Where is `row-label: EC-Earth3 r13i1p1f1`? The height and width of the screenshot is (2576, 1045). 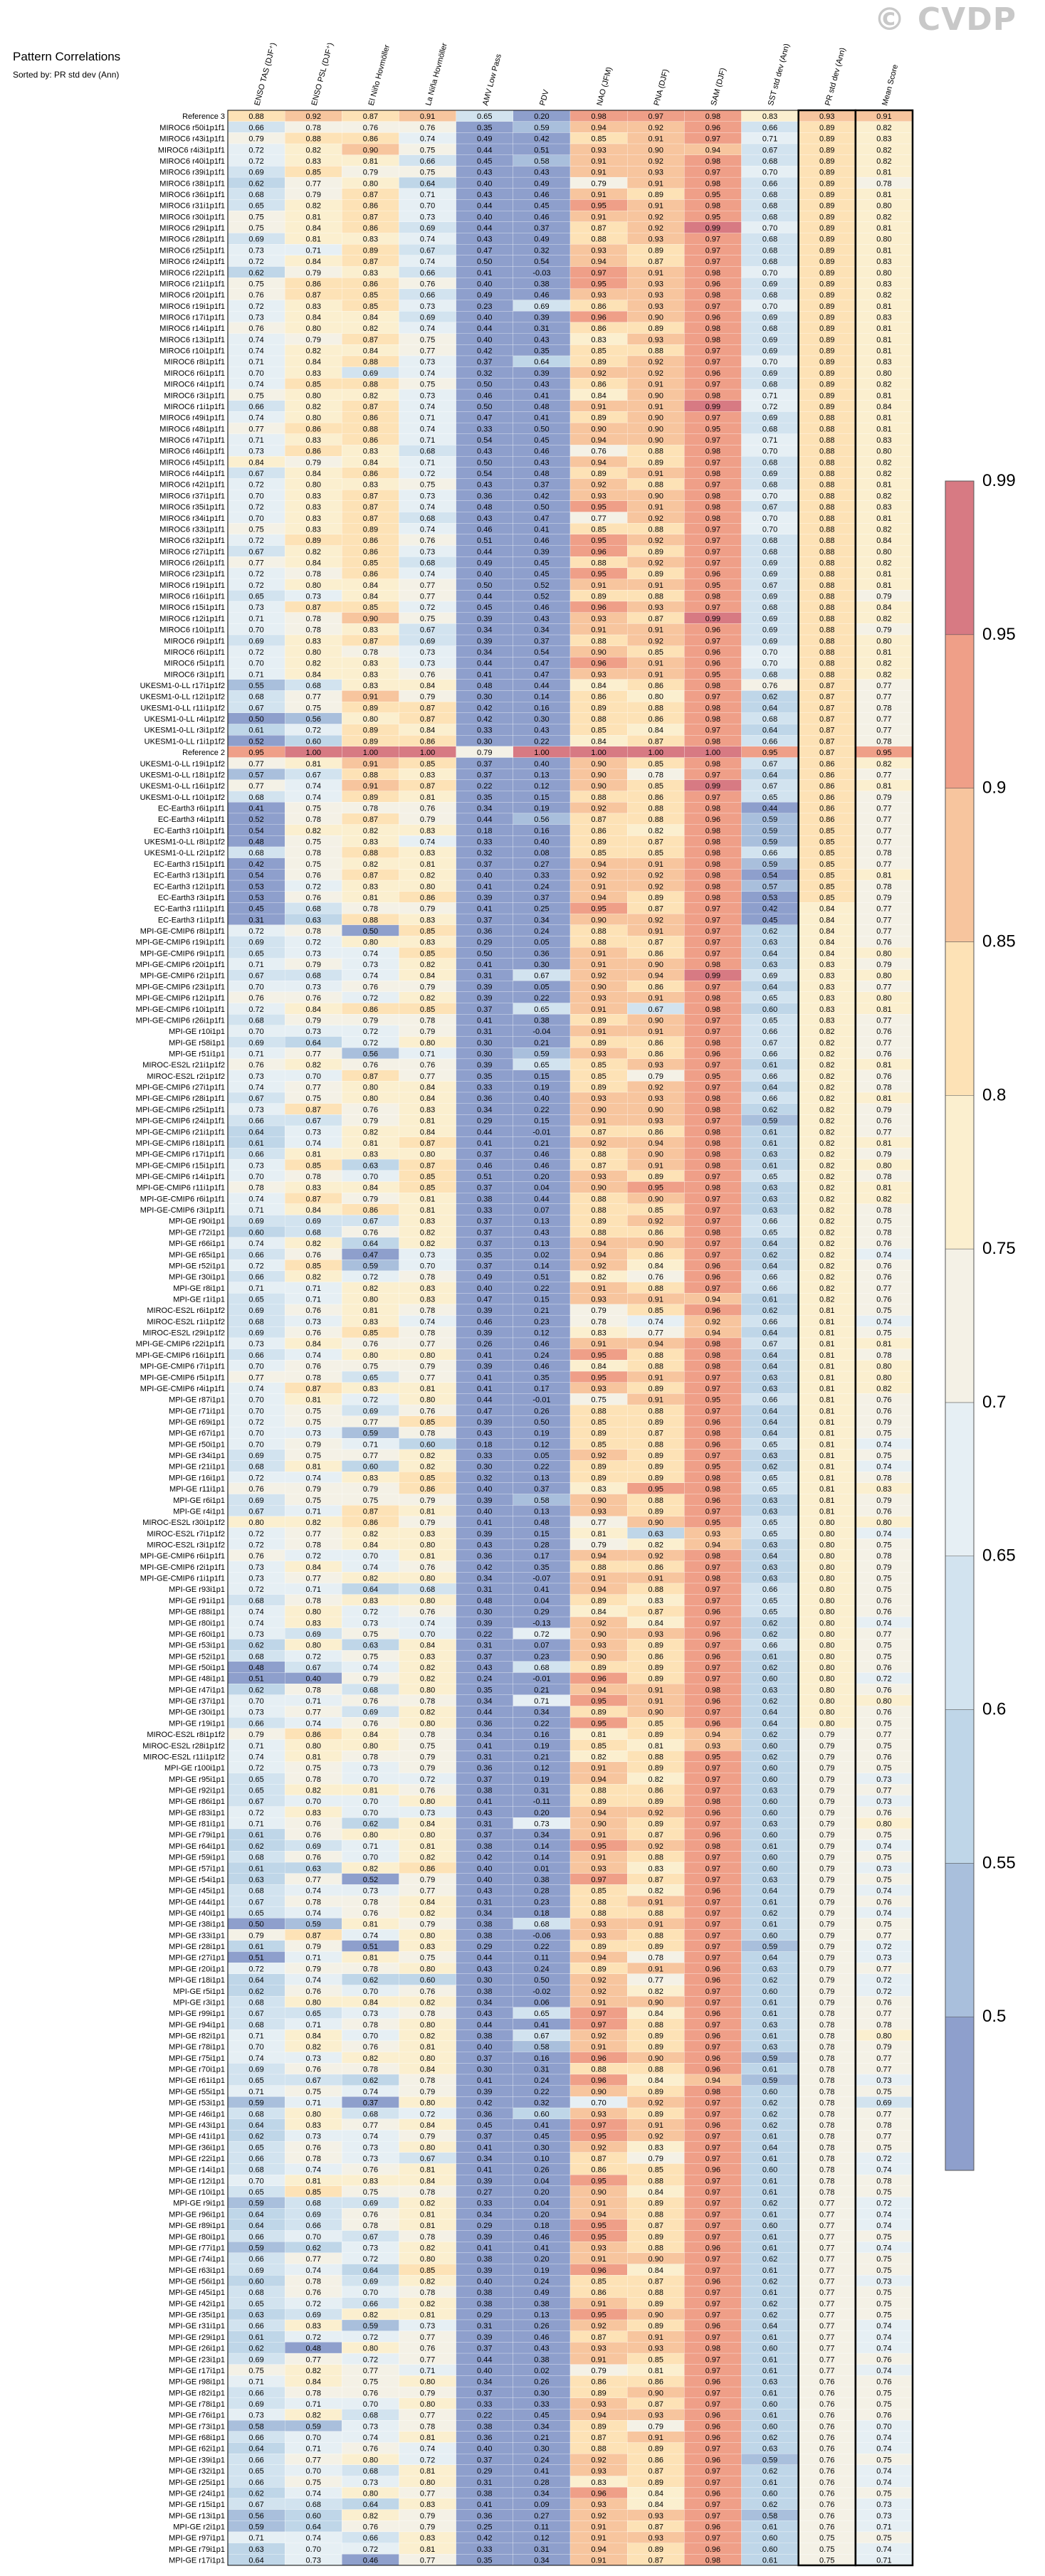 row-label: EC-Earth3 r13i1p1f1 is located at coordinates (189, 876).